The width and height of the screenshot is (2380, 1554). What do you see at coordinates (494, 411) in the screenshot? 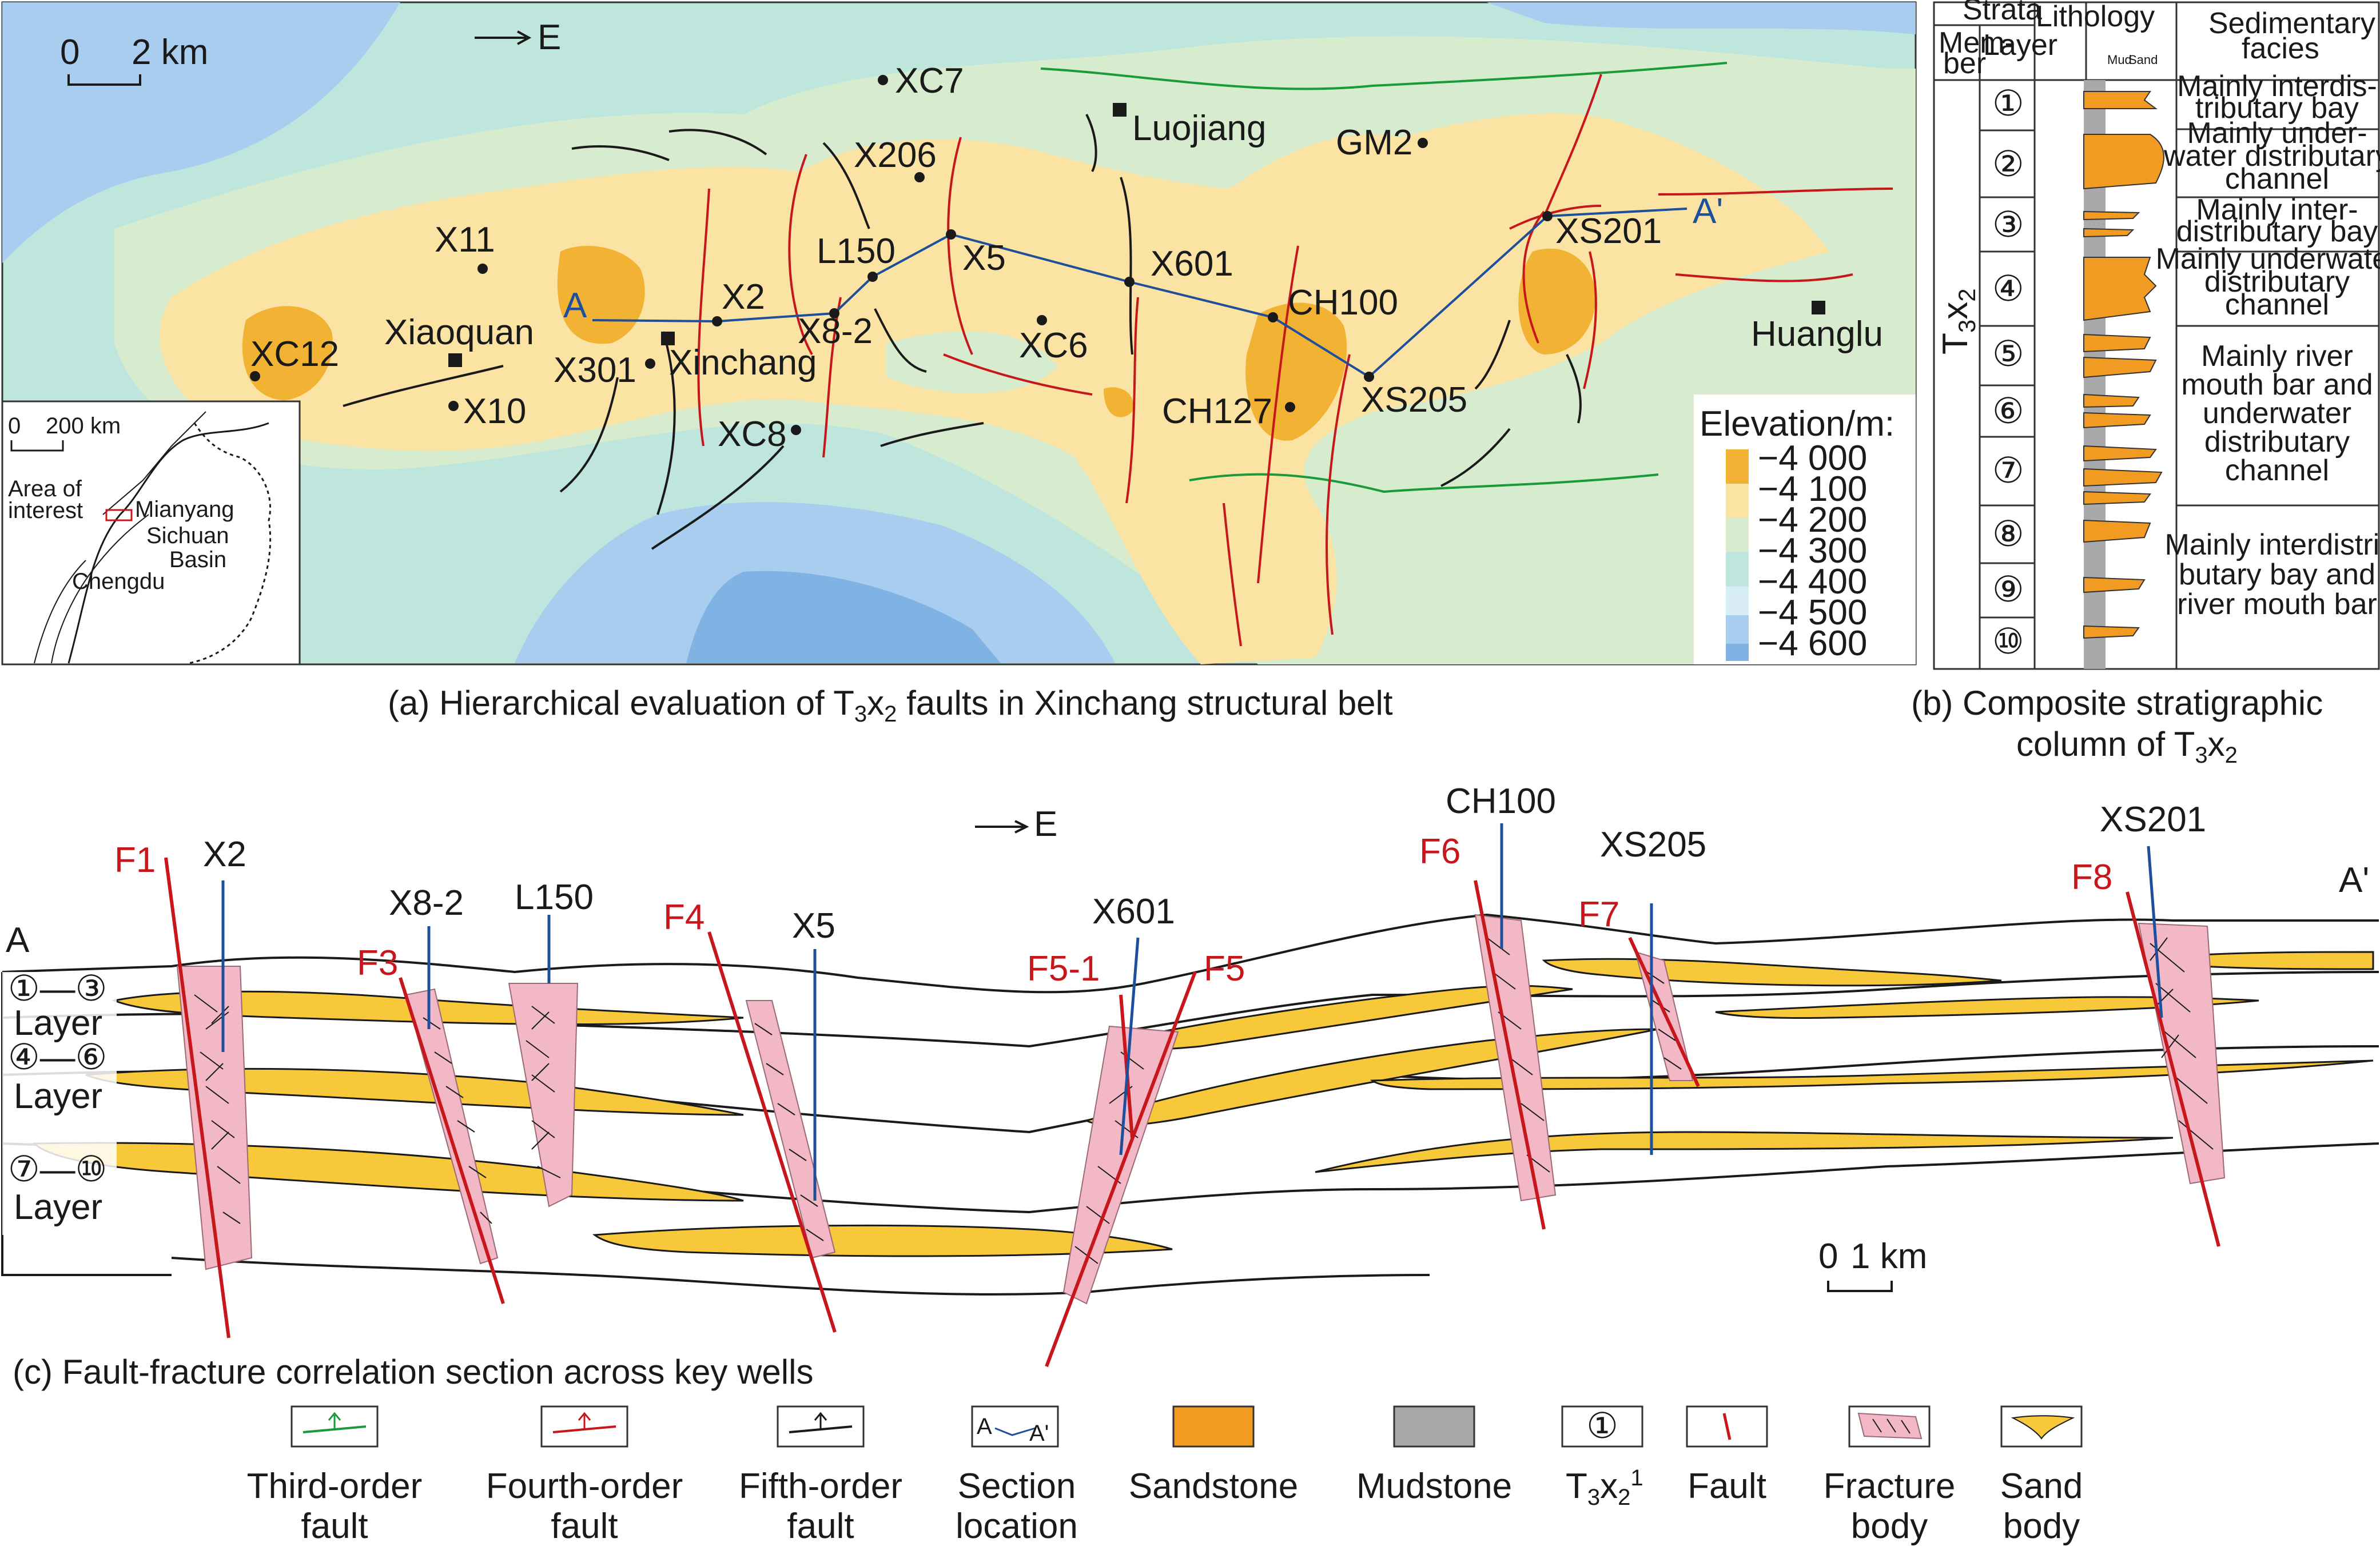
I see `well-label: X10` at bounding box center [494, 411].